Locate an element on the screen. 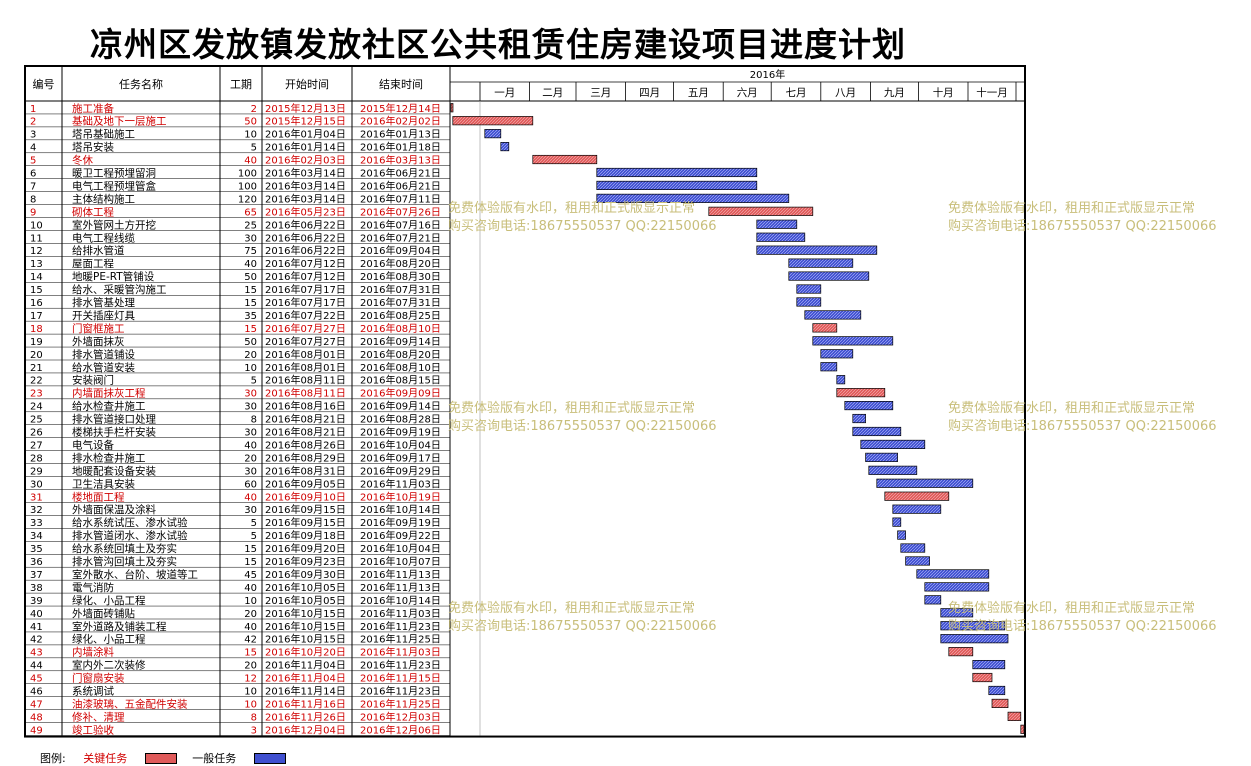 The image size is (1251, 766). task-end: 2016年09月04日 is located at coordinates (400, 250).